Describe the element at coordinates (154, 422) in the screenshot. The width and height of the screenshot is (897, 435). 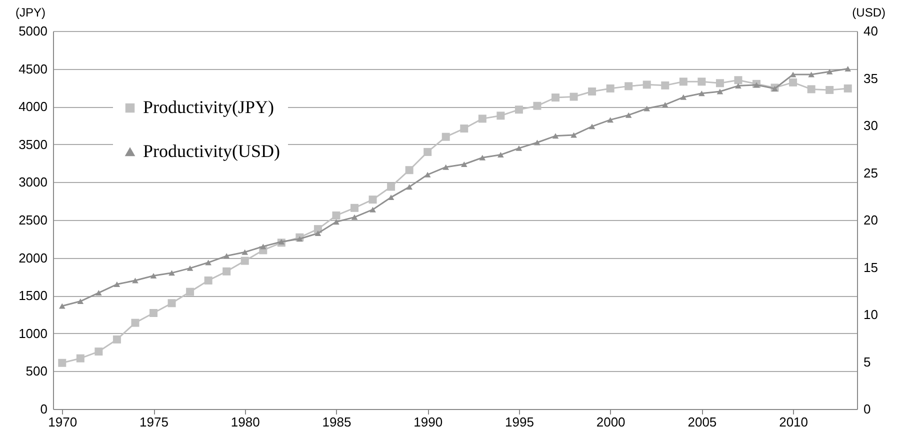
I see `x-tick-label: 1975` at that location.